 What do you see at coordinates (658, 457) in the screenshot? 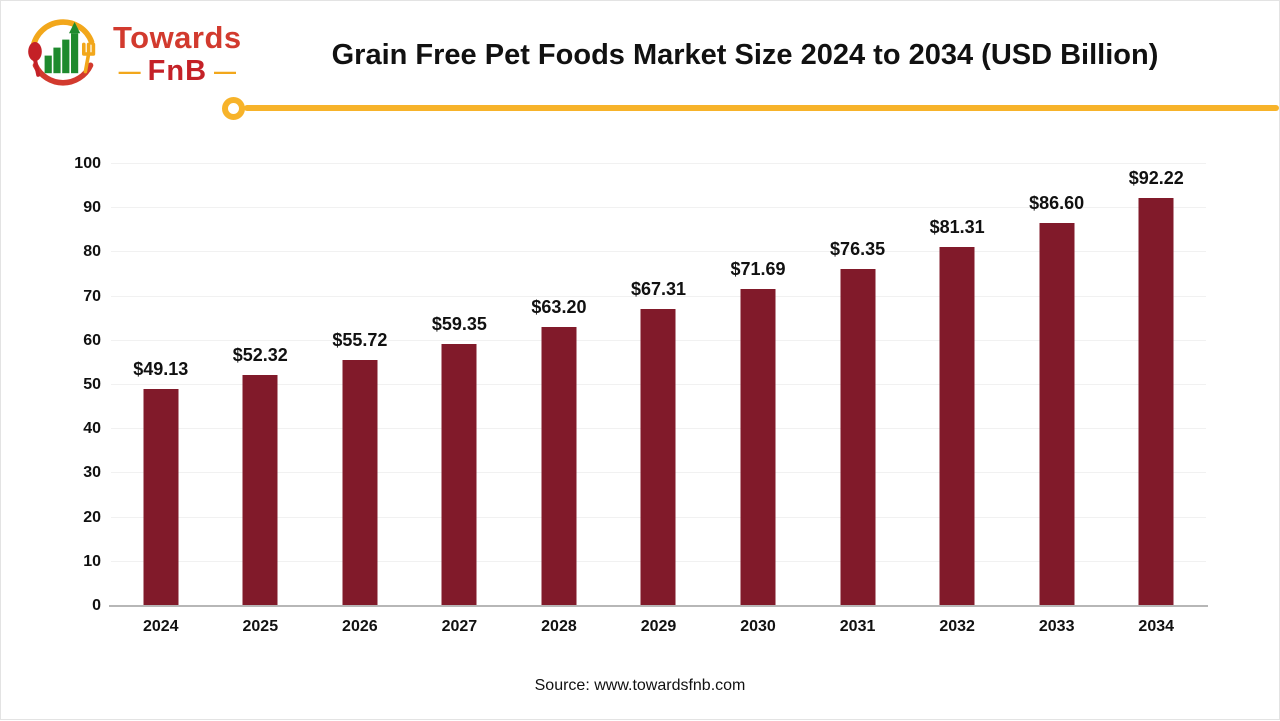
I see `bar-2029` at bounding box center [658, 457].